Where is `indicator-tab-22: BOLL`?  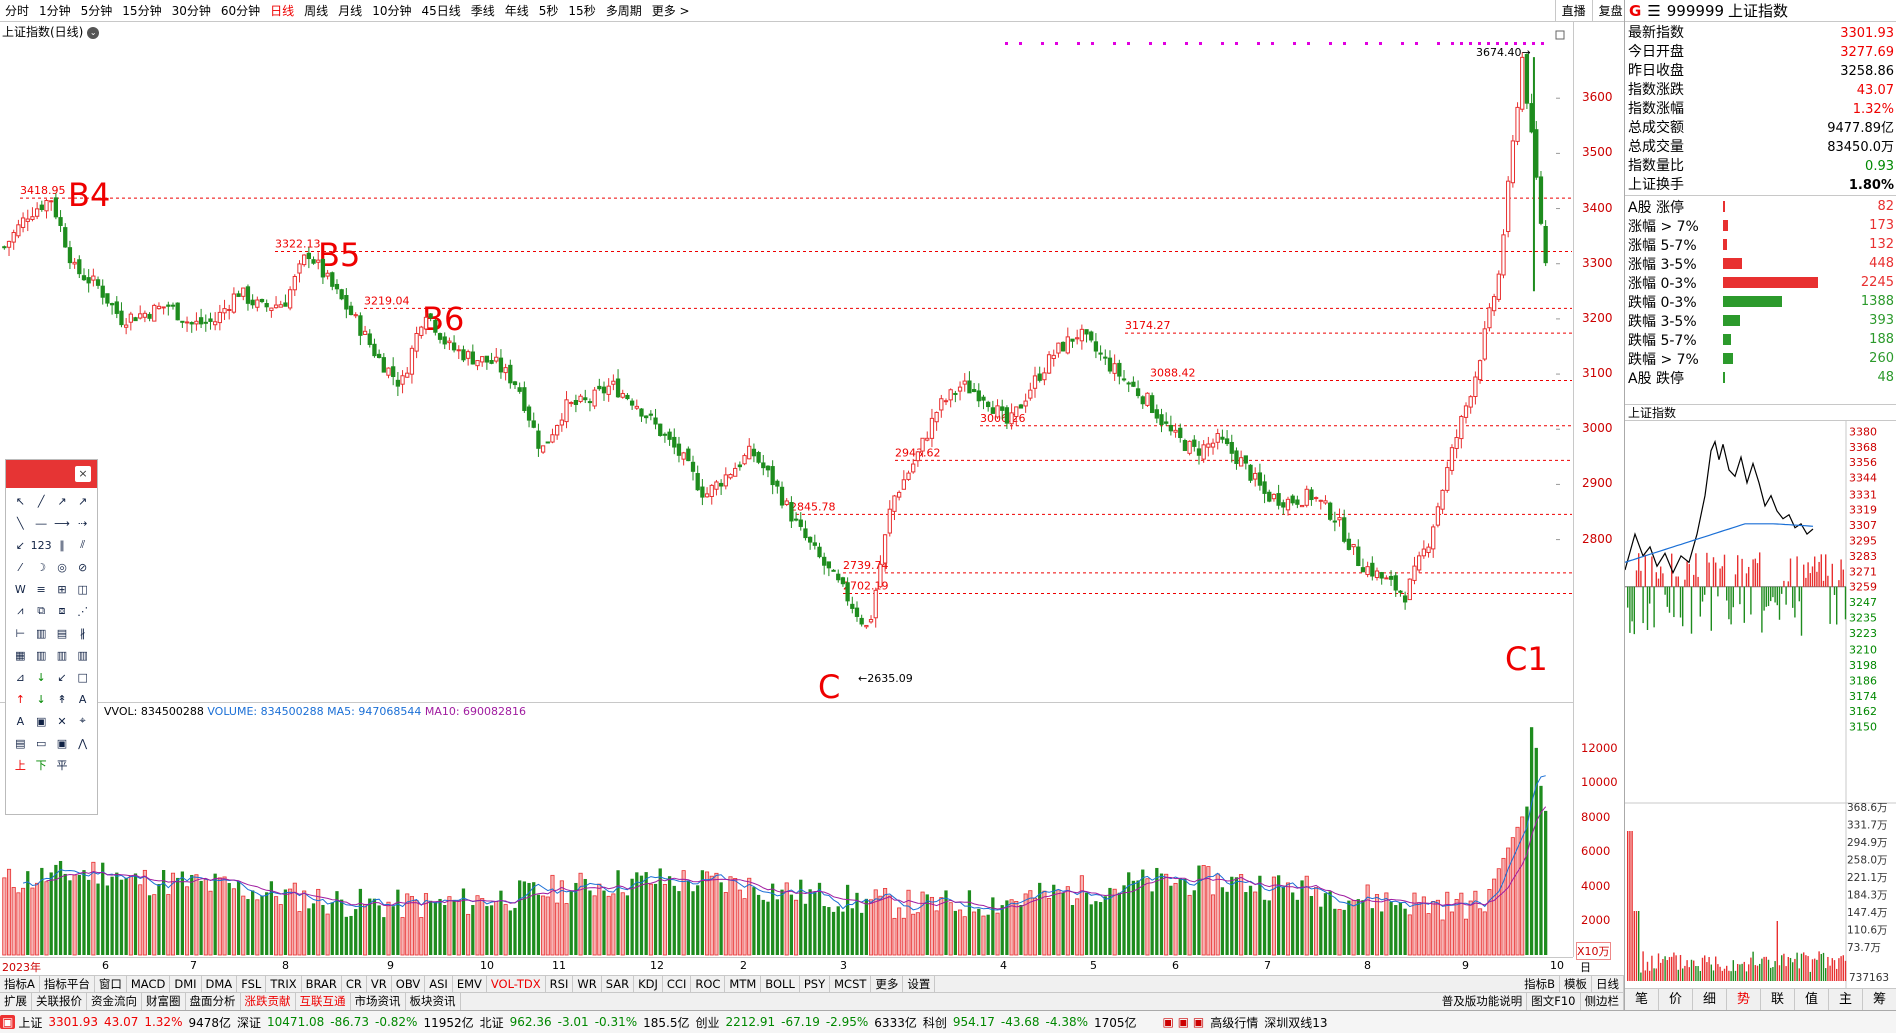
indicator-tab-22: BOLL is located at coordinates (780, 984).